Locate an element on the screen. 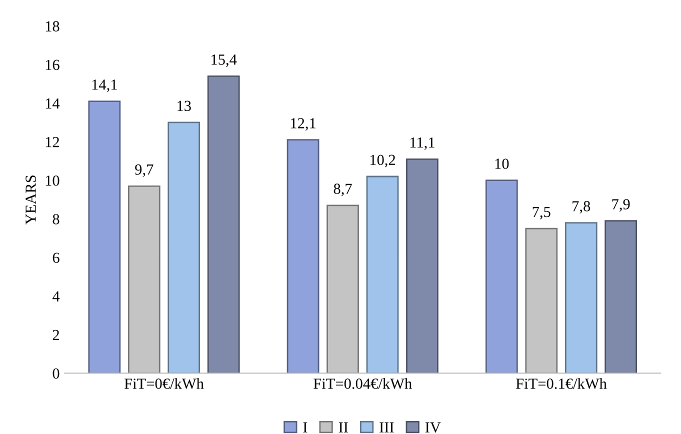 The height and width of the screenshot is (434, 681). data-label: 11,1 is located at coordinates (422, 143).